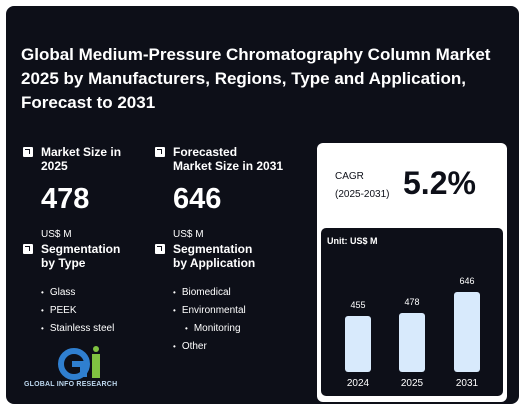  I want to click on seg-type-label: Segmentation by Type, so click(81, 256).